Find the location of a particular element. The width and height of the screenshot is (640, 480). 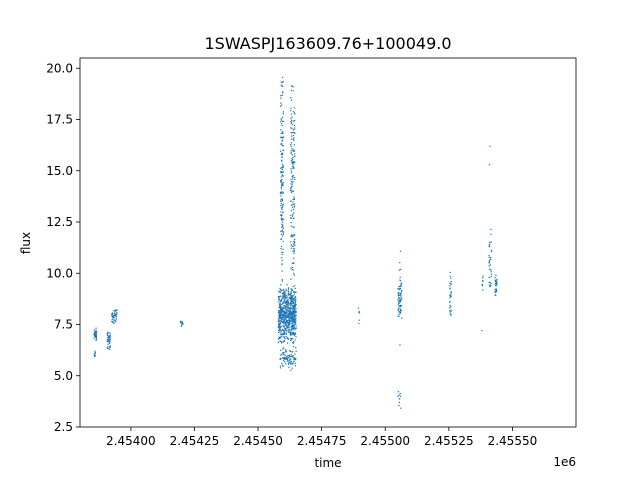

y-tick-label: 15.0 is located at coordinates (59, 171).